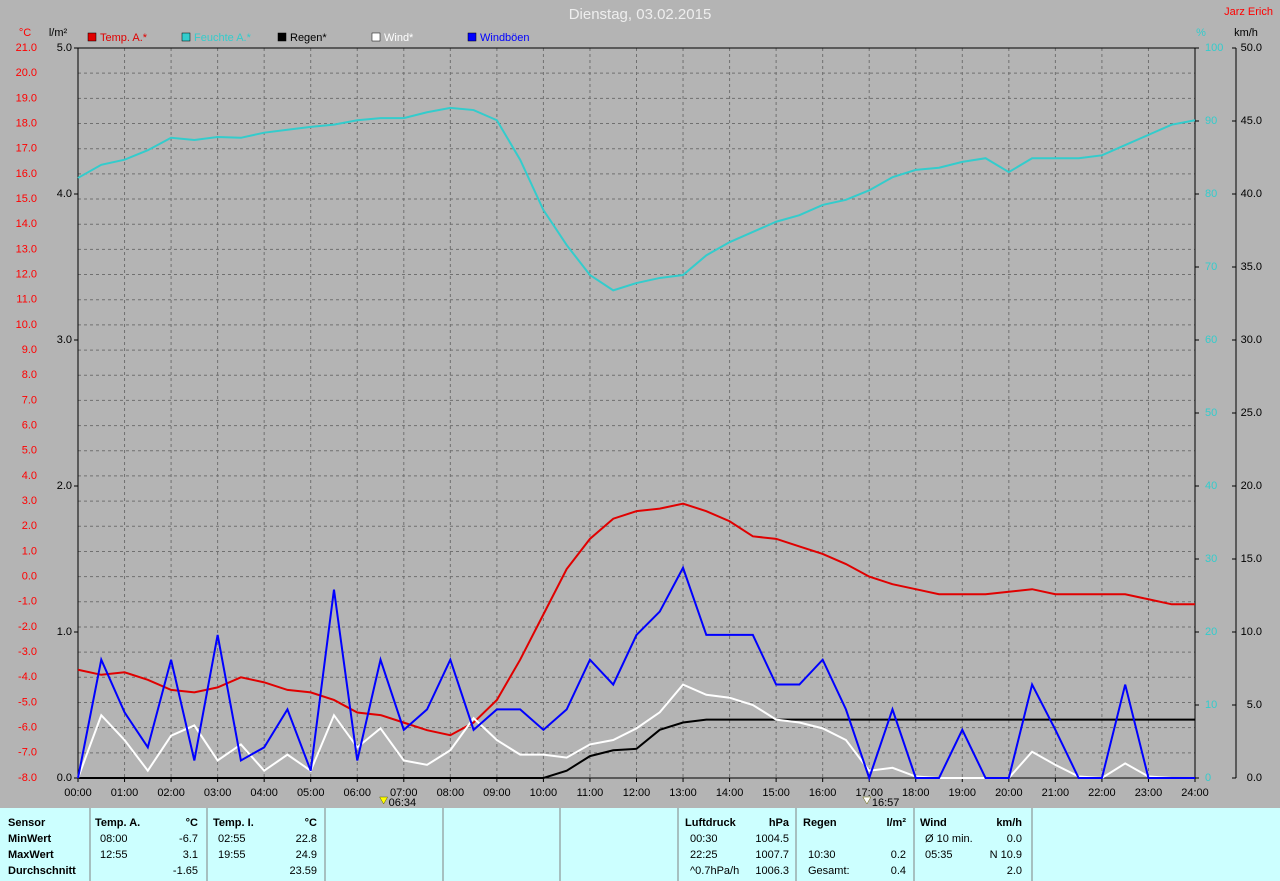  I want to click on column-header: Temp. I., so click(233, 823).